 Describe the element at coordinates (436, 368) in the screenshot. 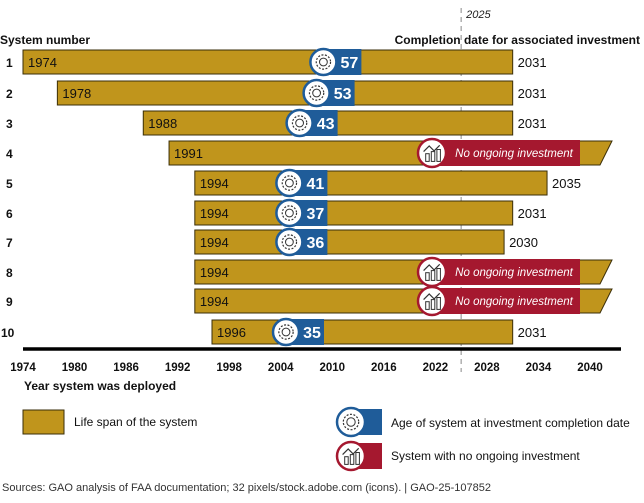

I see `x-tick-label: 2022` at that location.